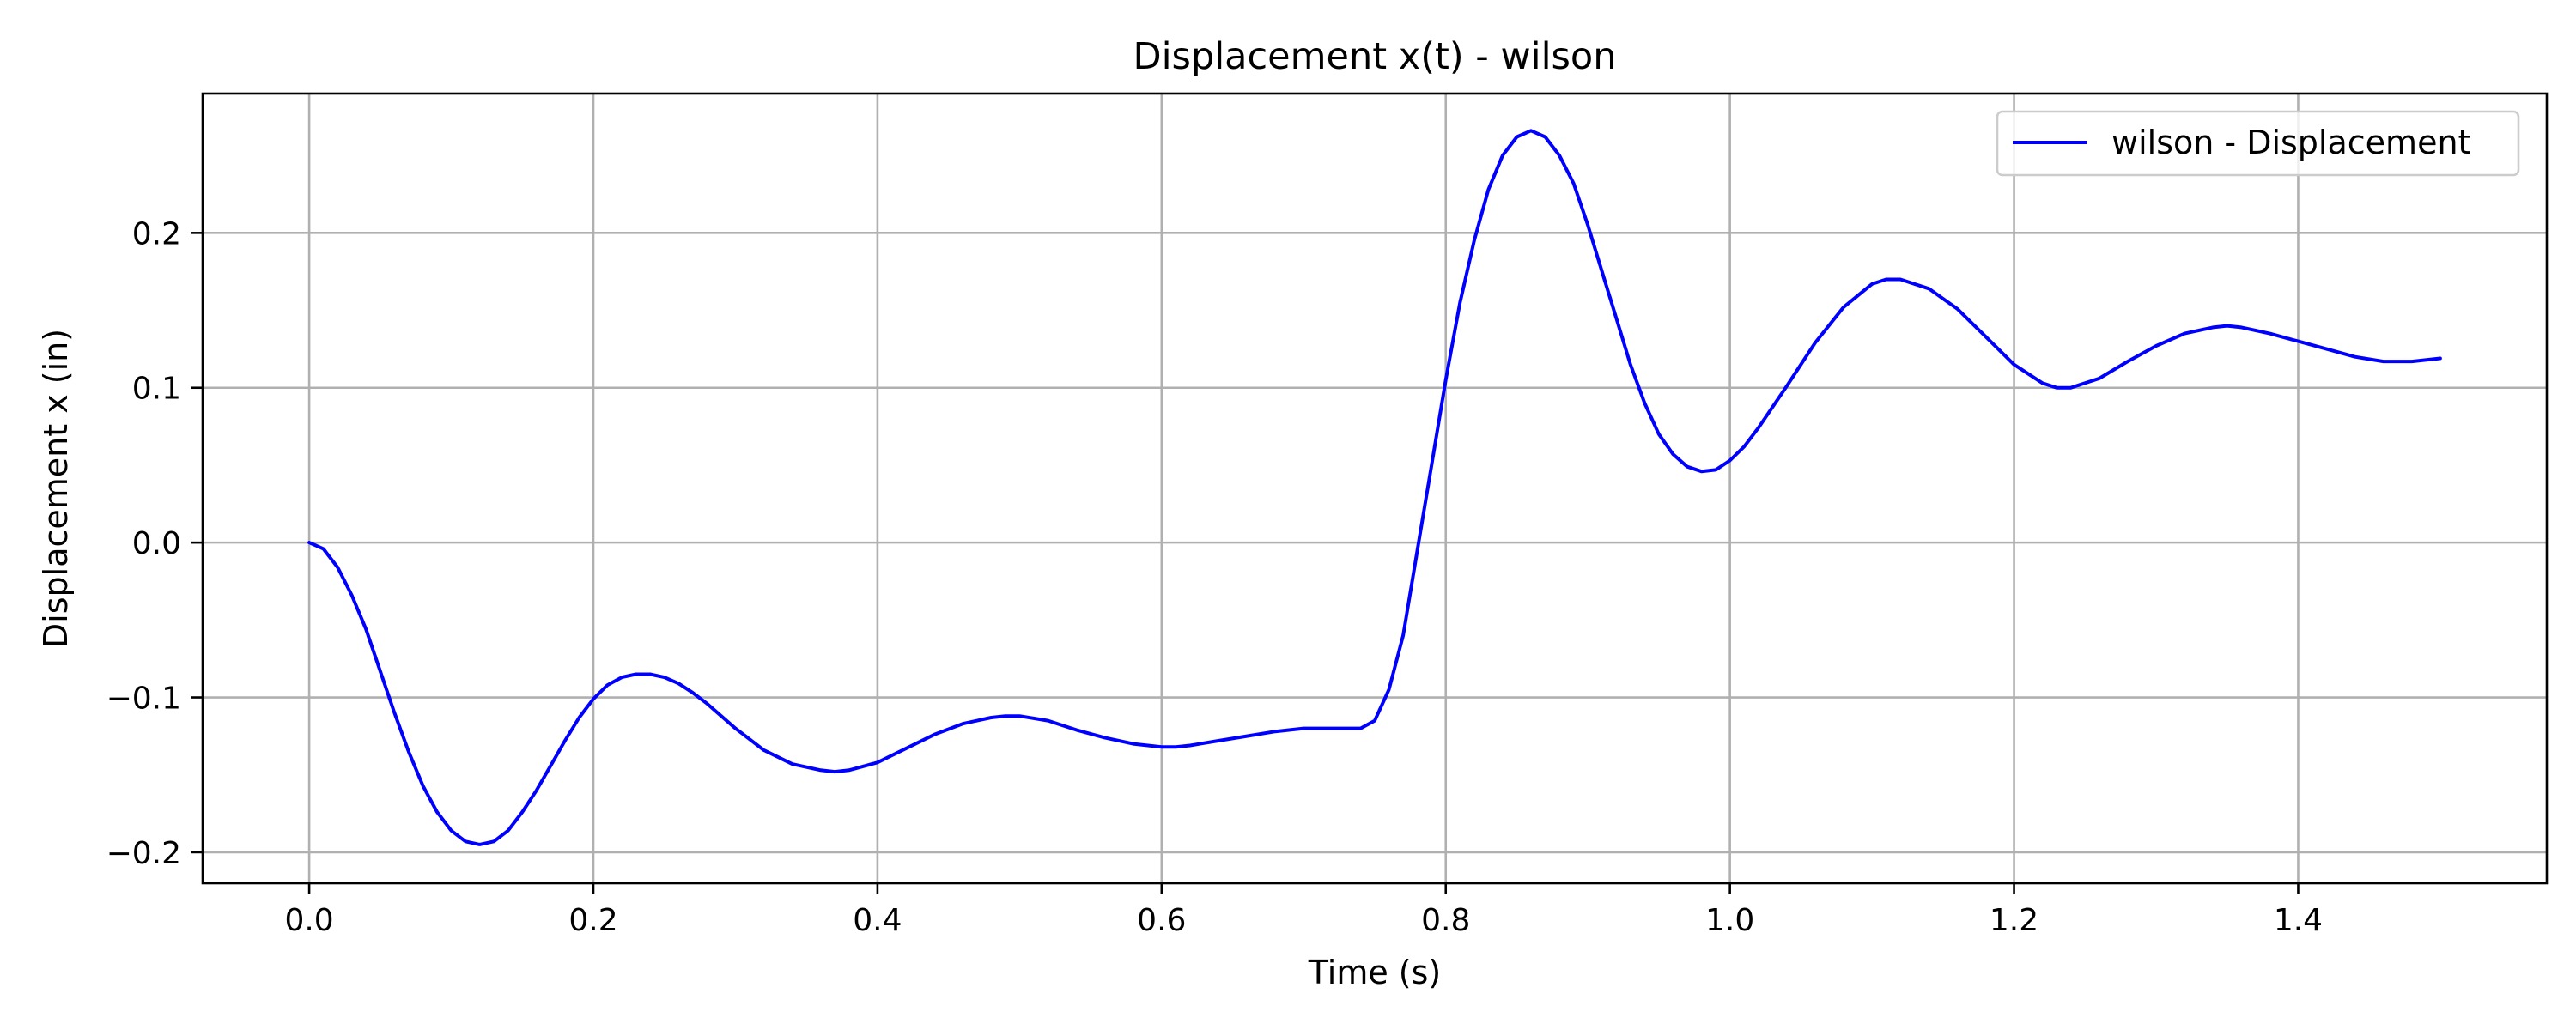 The height and width of the screenshot is (1030, 2576). Describe the element at coordinates (878, 920) in the screenshot. I see `x-tick-label: 0.4` at that location.